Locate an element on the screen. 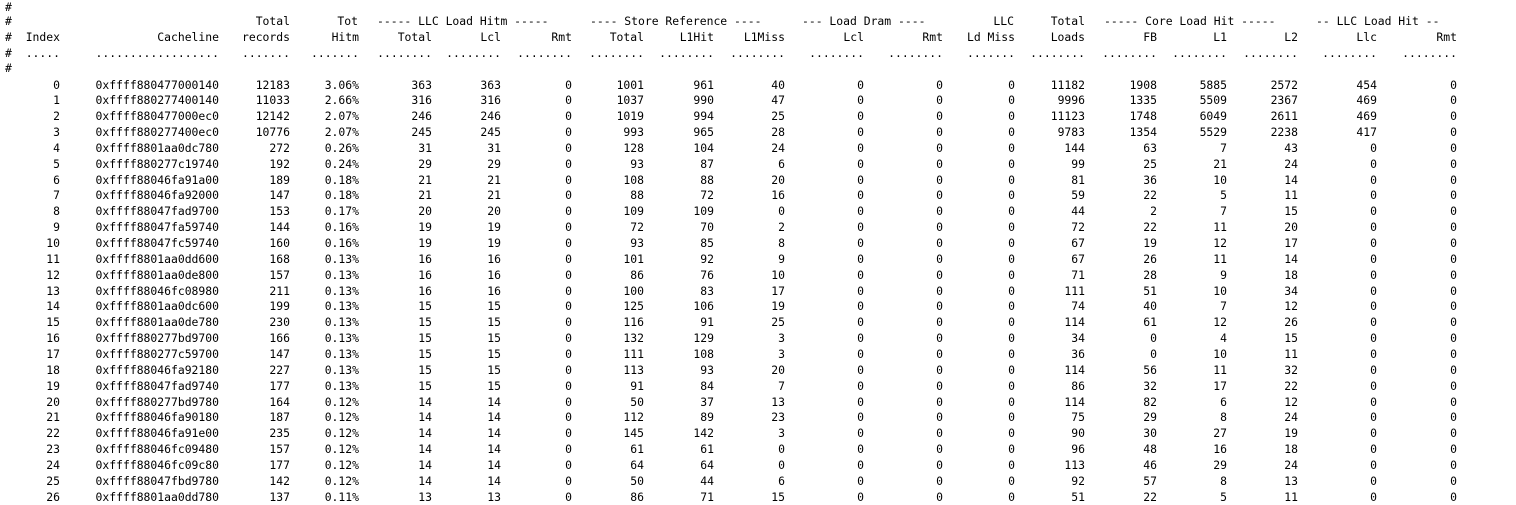  cell-store-total: 128 is located at coordinates (633, 147).